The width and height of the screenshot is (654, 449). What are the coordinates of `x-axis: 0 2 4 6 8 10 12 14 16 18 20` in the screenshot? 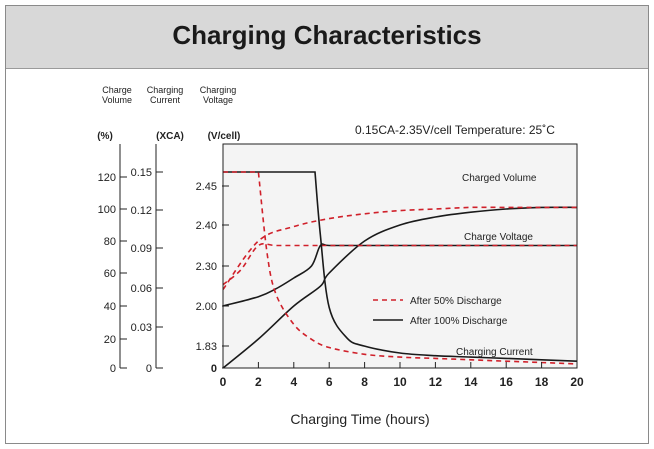 It's located at (402, 375).